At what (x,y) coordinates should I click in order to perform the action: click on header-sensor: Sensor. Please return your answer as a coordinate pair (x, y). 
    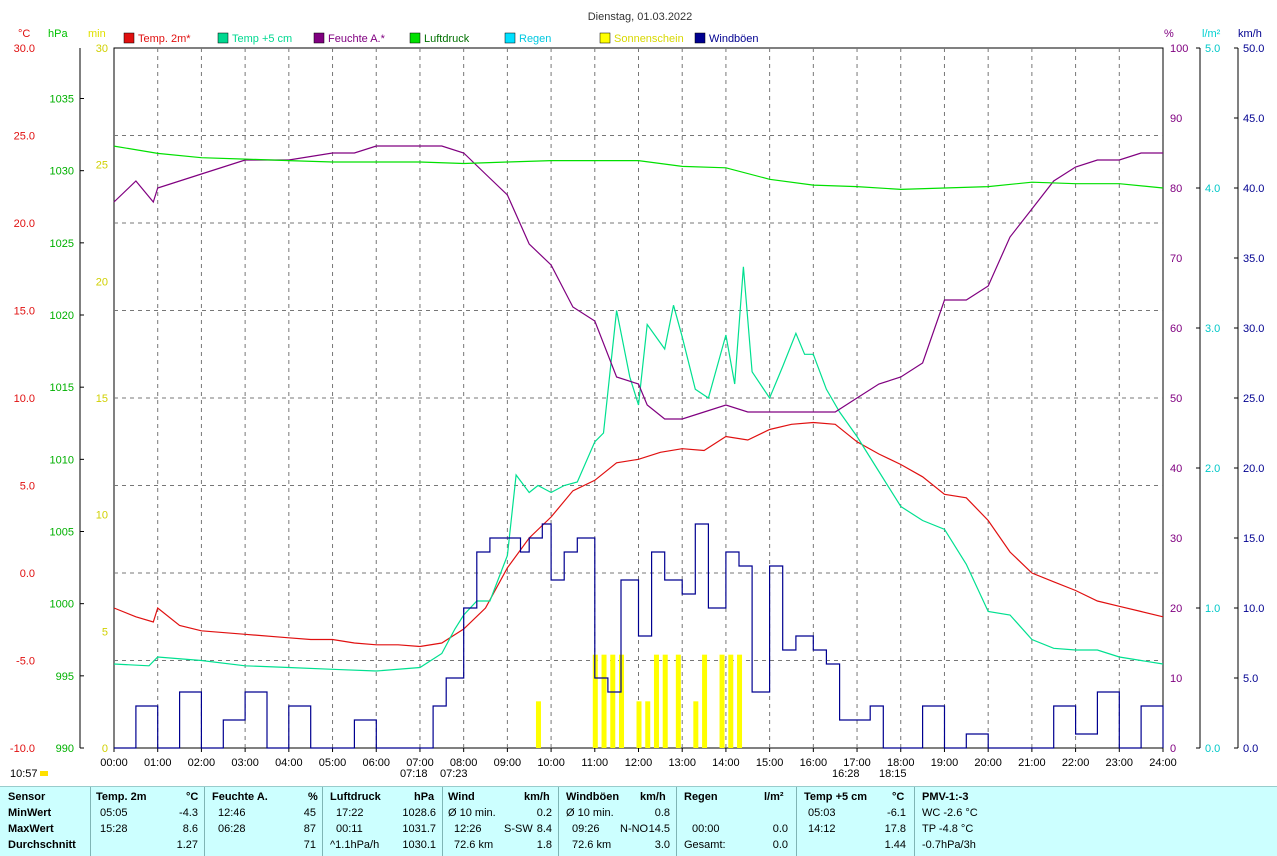
    Looking at the image, I should click on (27, 797).